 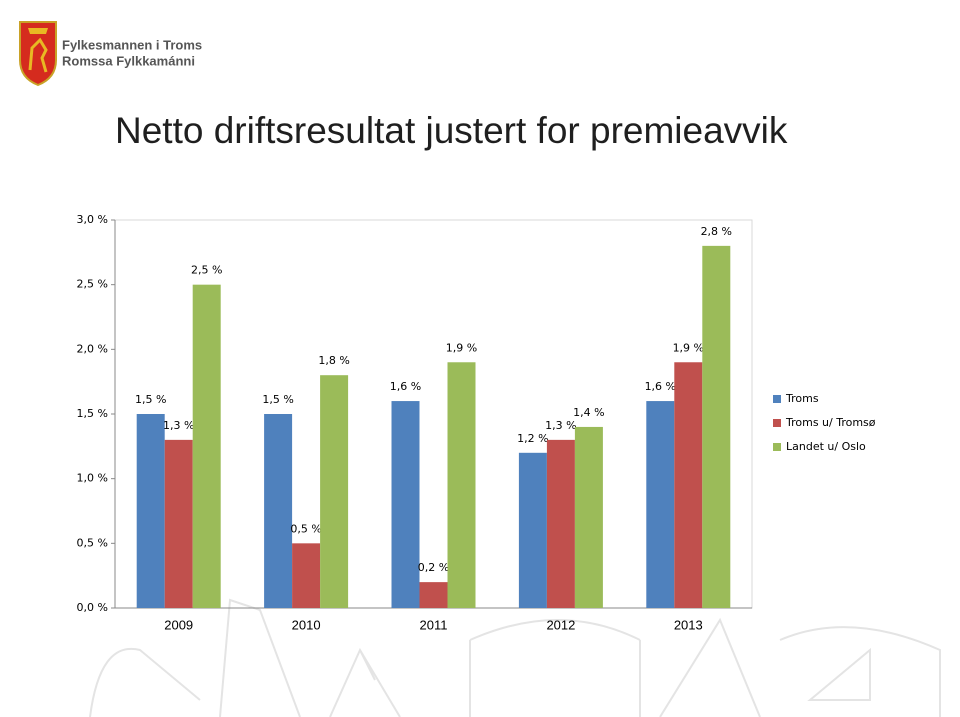 I want to click on y-tick-label: 1,5 %, so click(x=92, y=413).